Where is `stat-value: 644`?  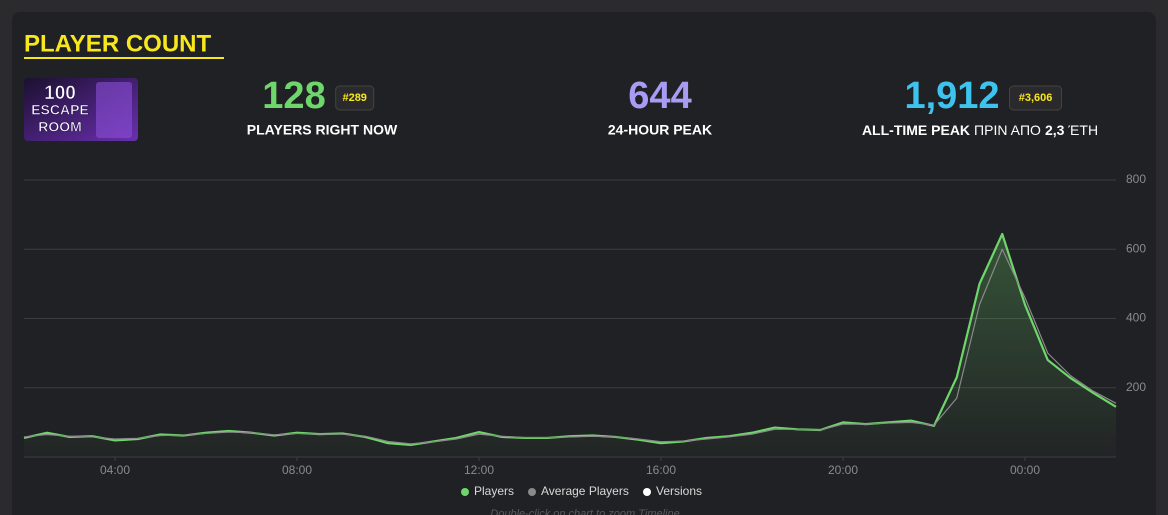
stat-value: 644 is located at coordinates (659, 96).